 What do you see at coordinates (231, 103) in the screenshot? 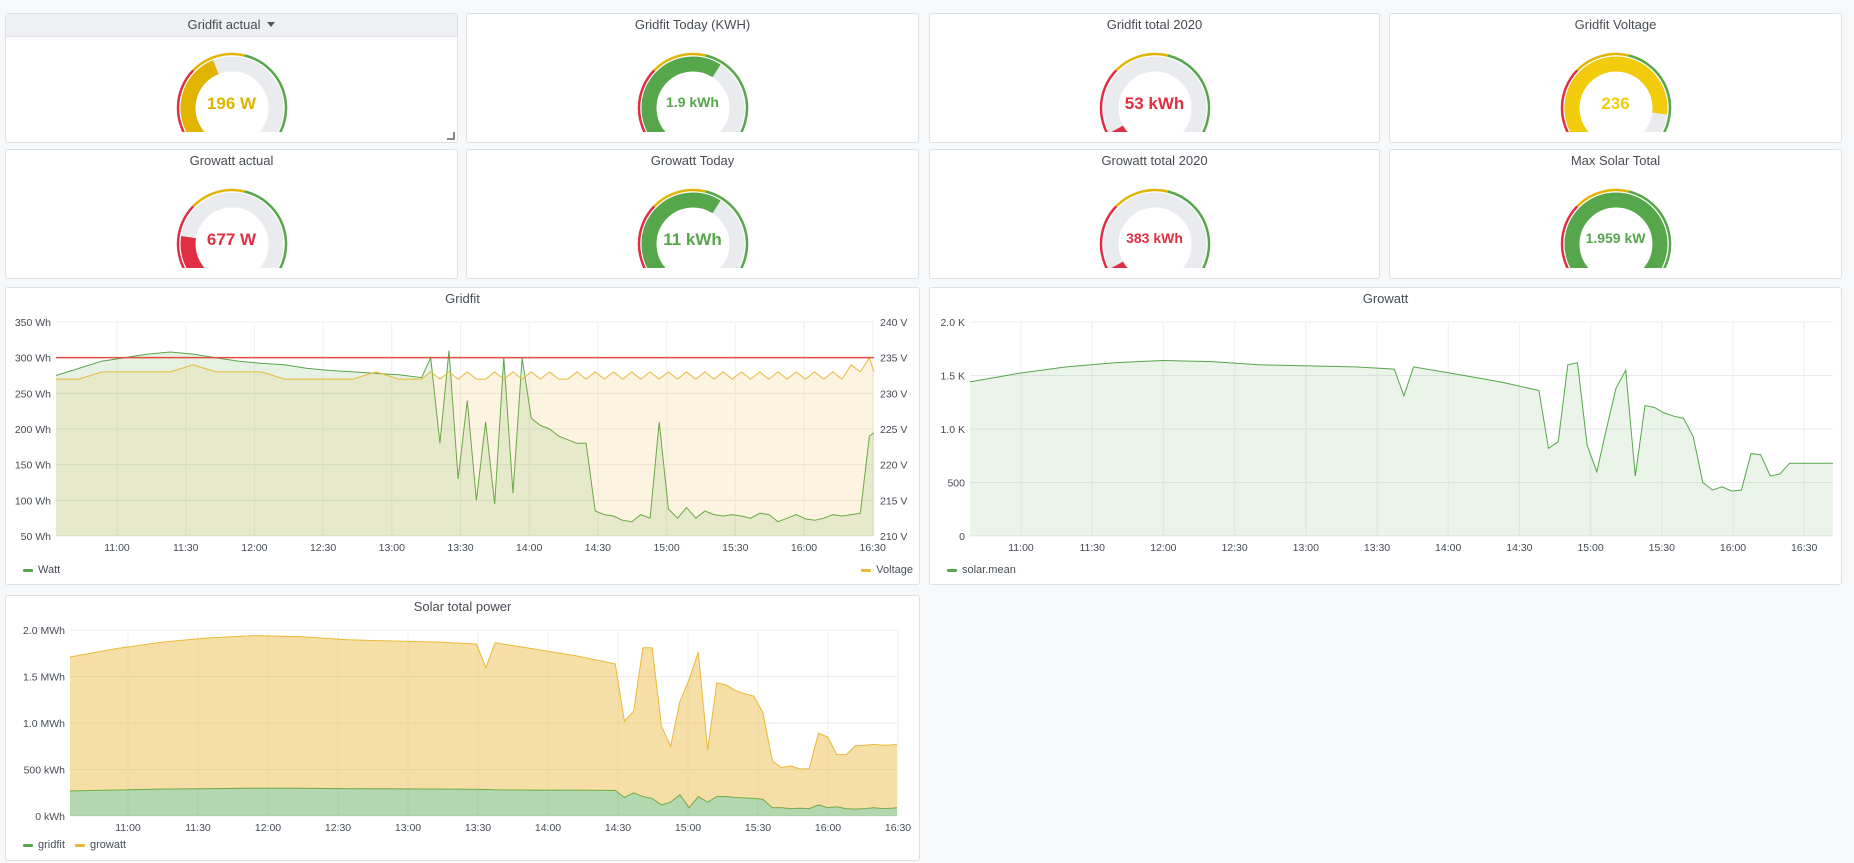
I see `gauge-value: 196 W` at bounding box center [231, 103].